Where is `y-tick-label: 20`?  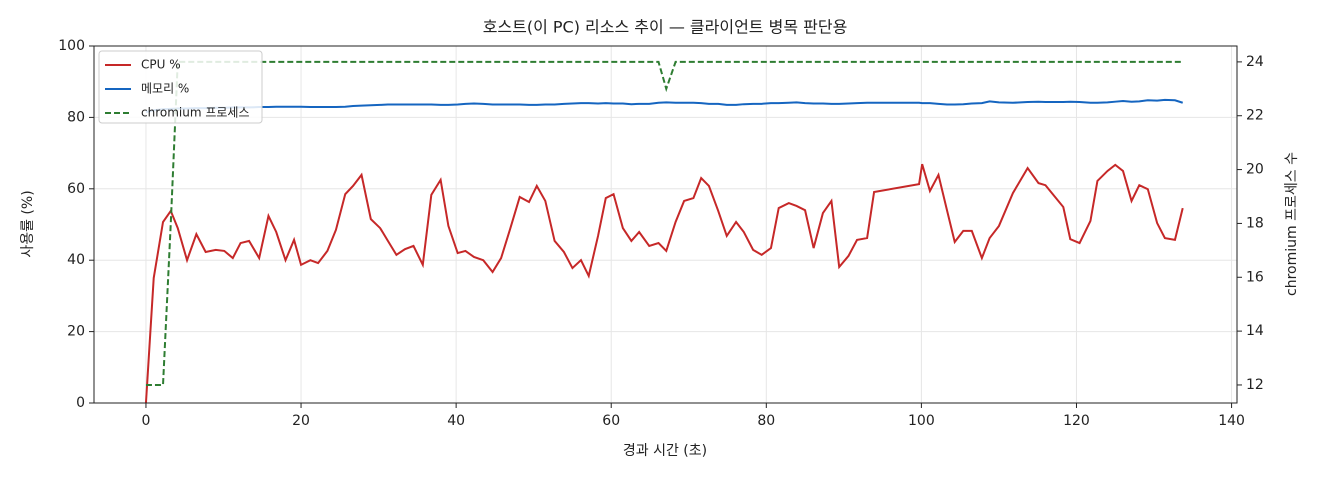 y-tick-label: 20 is located at coordinates (76, 332).